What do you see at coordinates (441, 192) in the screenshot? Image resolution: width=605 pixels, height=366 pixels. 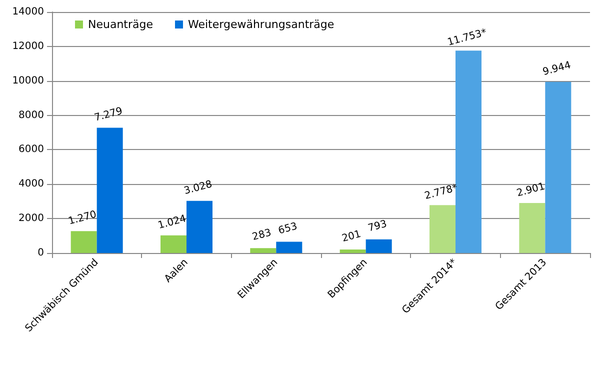 I see `data-label: 2.778*` at bounding box center [441, 192].